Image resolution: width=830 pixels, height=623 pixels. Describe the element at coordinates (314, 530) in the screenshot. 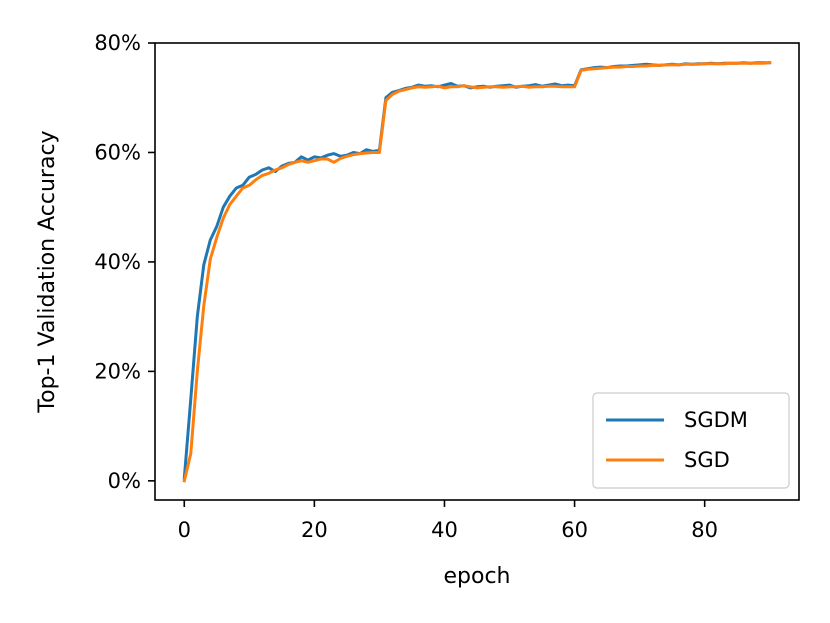

I see `x-tick-label: 20` at that location.